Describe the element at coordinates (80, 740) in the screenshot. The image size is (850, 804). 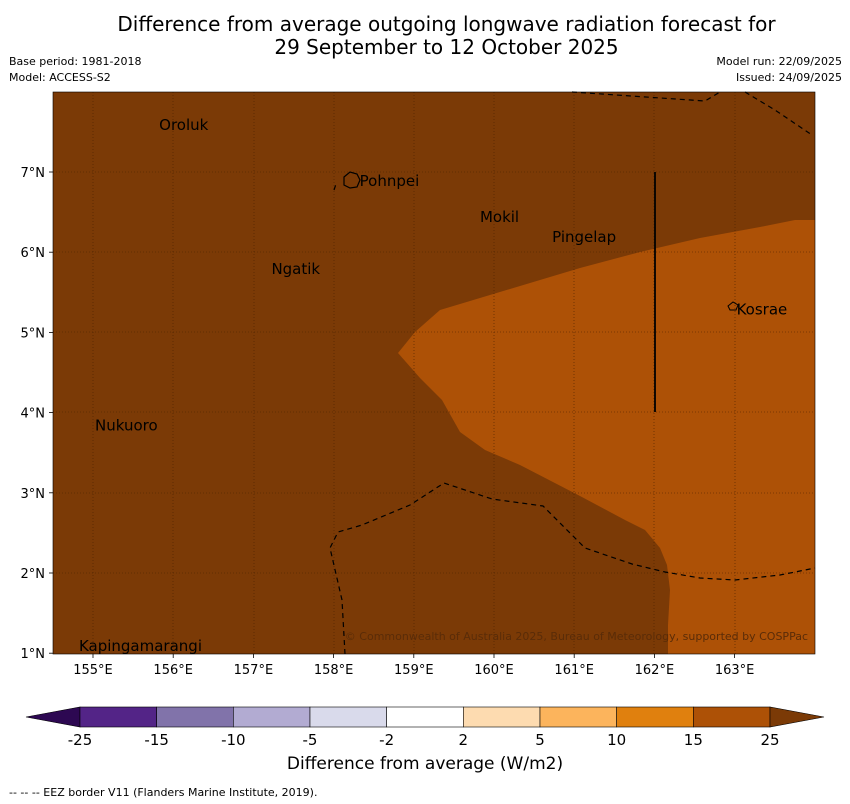
I see `colorbar-tick-label: -25` at that location.